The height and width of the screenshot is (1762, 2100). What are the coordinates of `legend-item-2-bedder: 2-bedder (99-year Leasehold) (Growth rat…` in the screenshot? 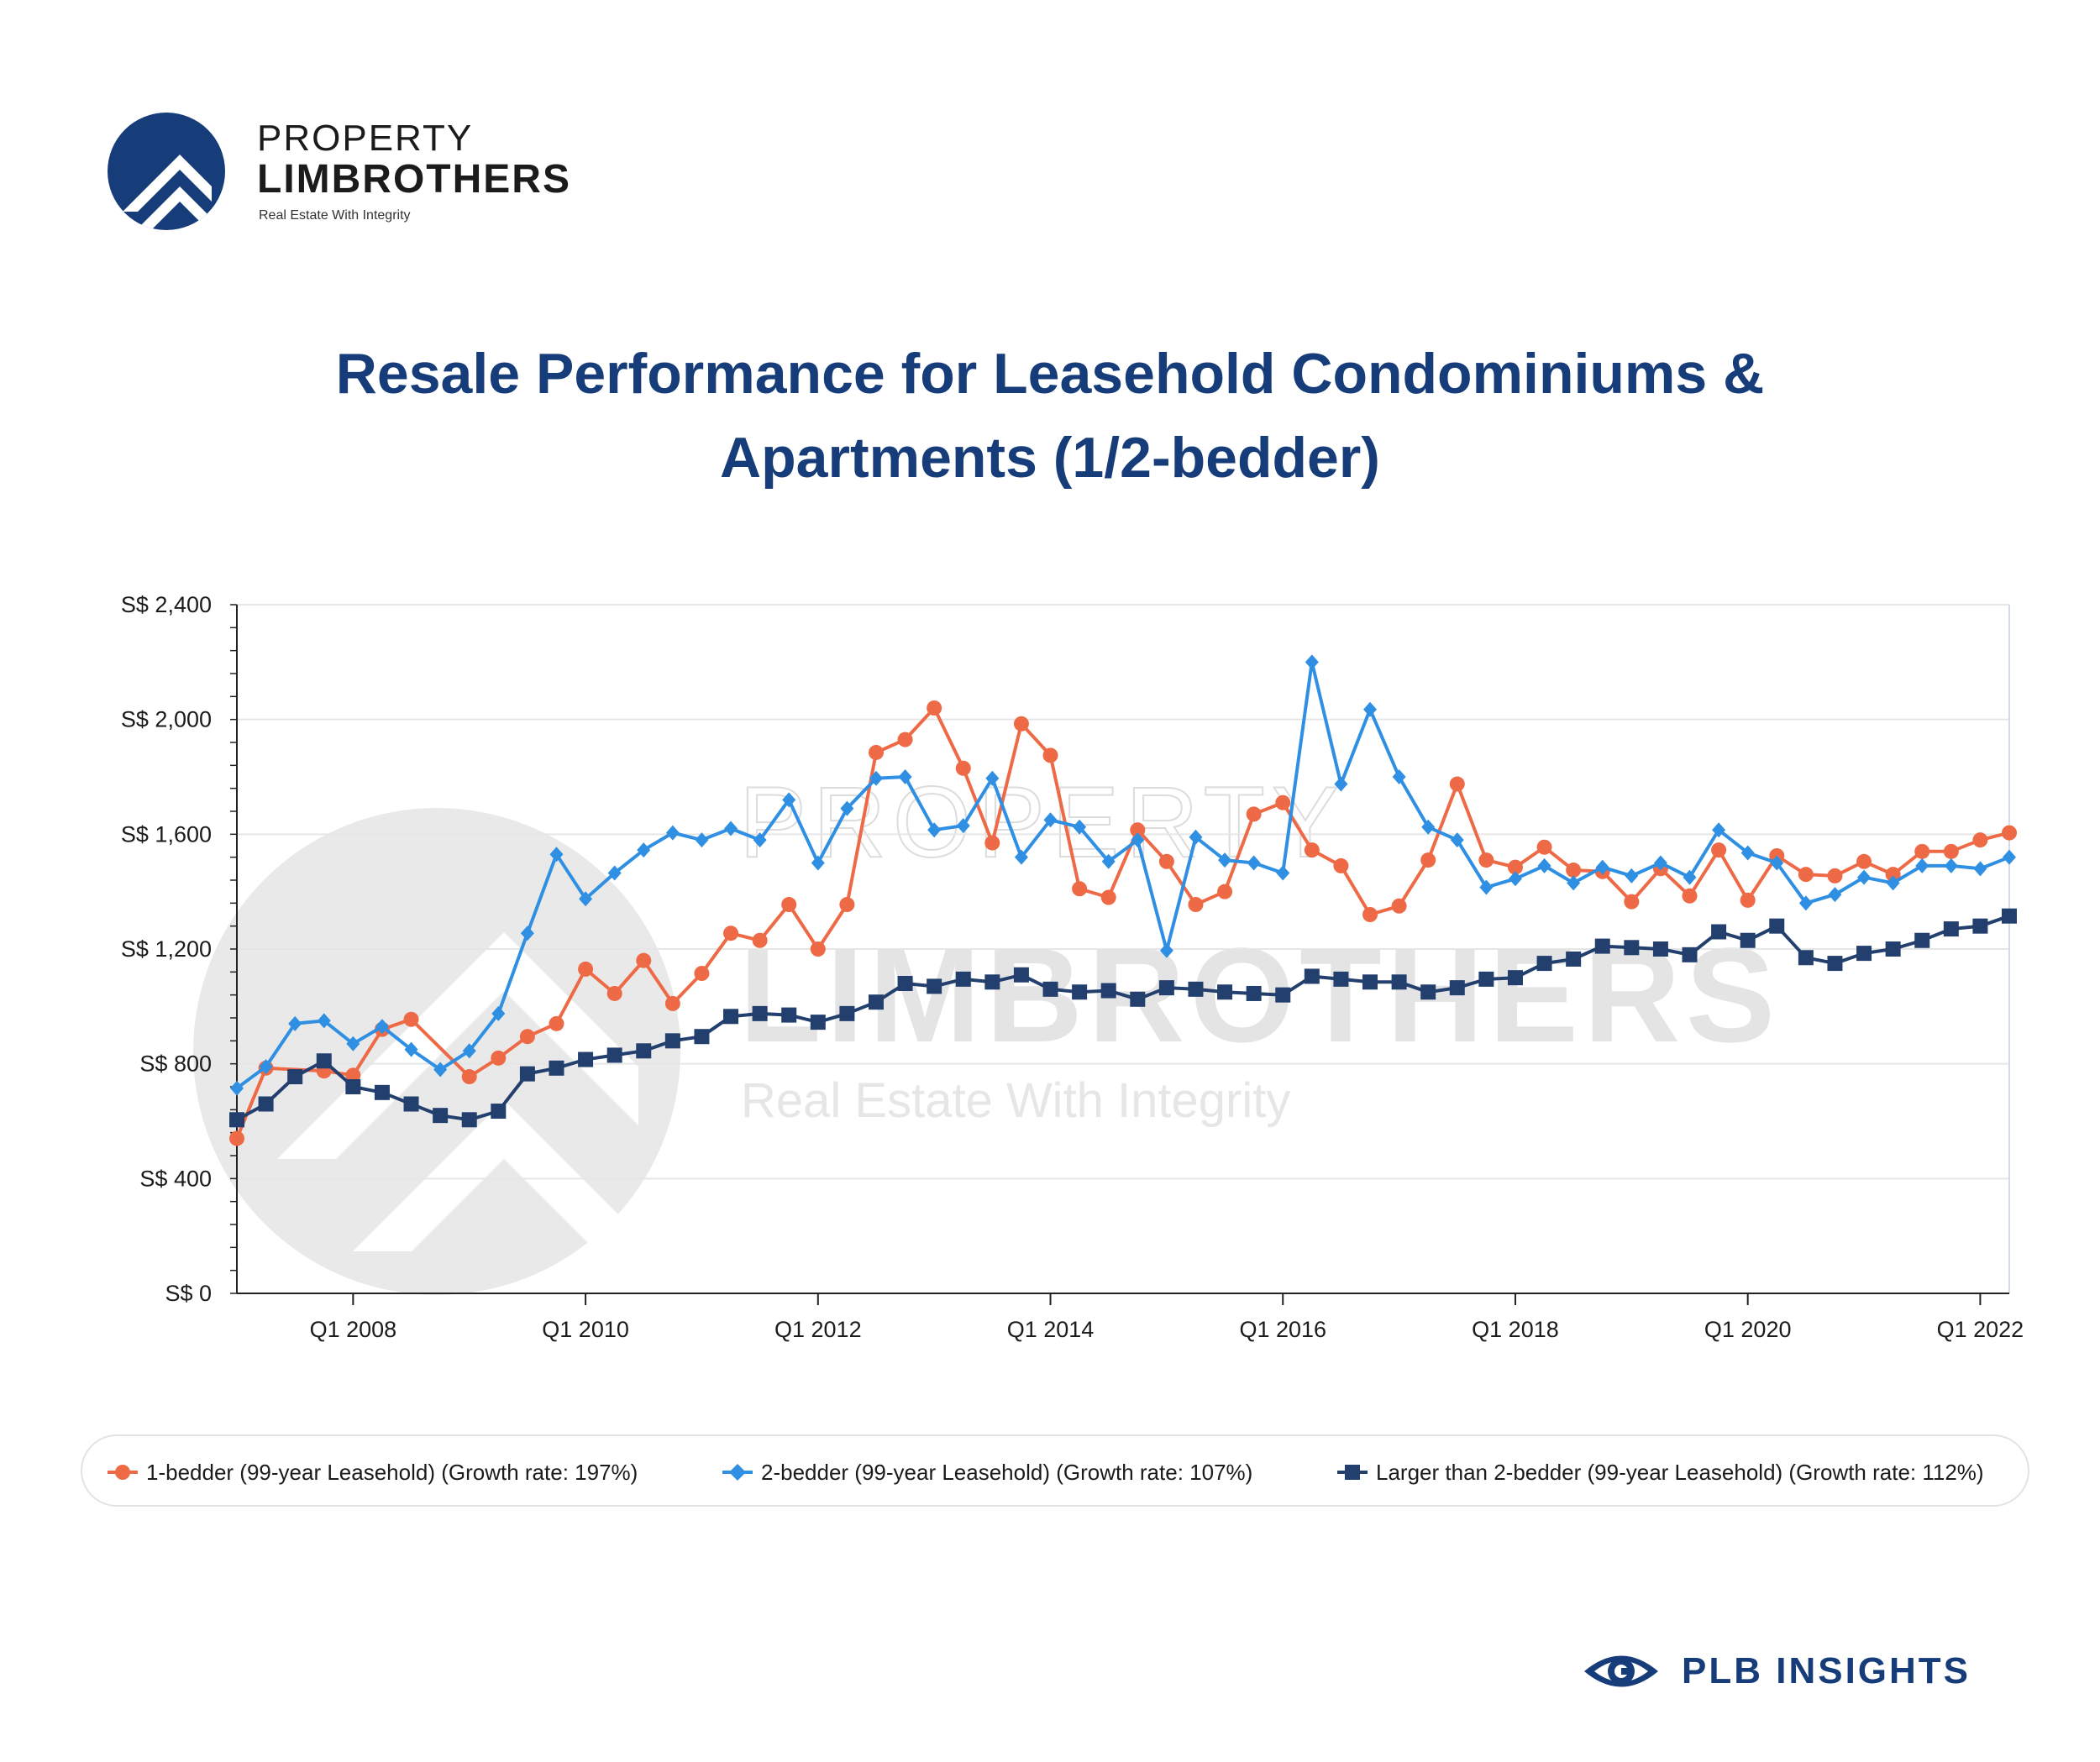 It's located at (986, 1472).